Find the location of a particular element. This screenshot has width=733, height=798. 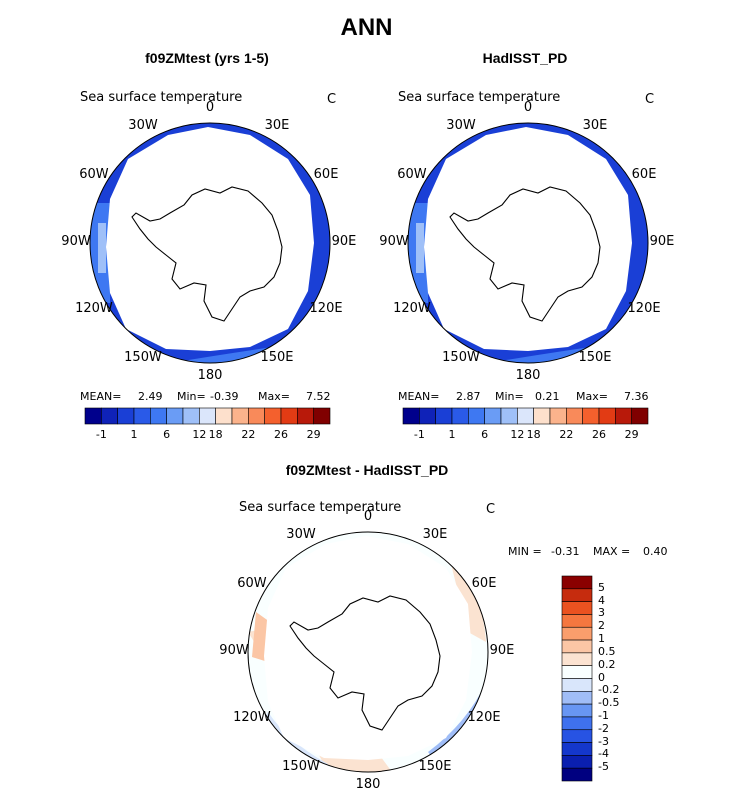

colorbar-label-obs-6: 26 is located at coordinates (599, 434).